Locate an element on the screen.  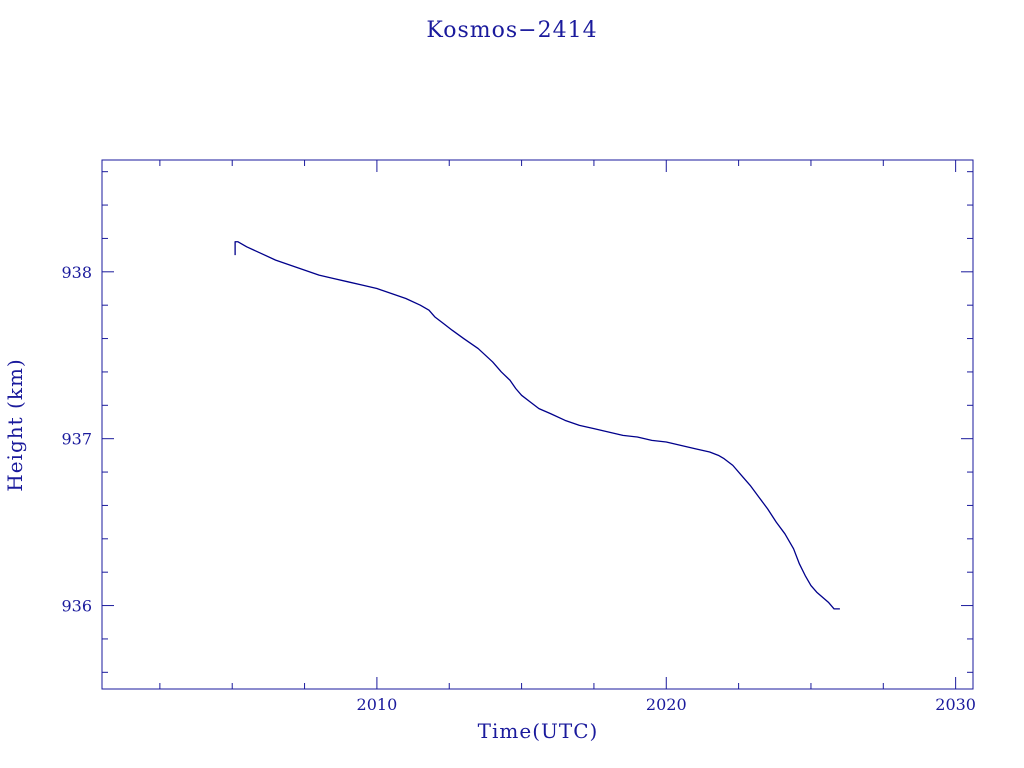
y-axis-label: Height (km) is located at coordinates (15, 424).